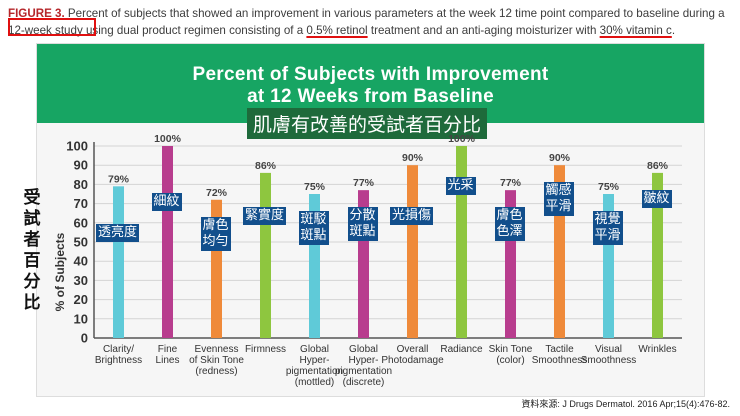  What do you see at coordinates (412, 360) in the screenshot?
I see `x-category-label: Photodamage` at bounding box center [412, 360].